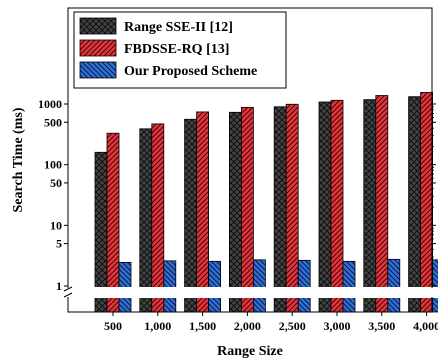 The image size is (438, 360). I want to click on bar-1-2000, so click(247, 209).